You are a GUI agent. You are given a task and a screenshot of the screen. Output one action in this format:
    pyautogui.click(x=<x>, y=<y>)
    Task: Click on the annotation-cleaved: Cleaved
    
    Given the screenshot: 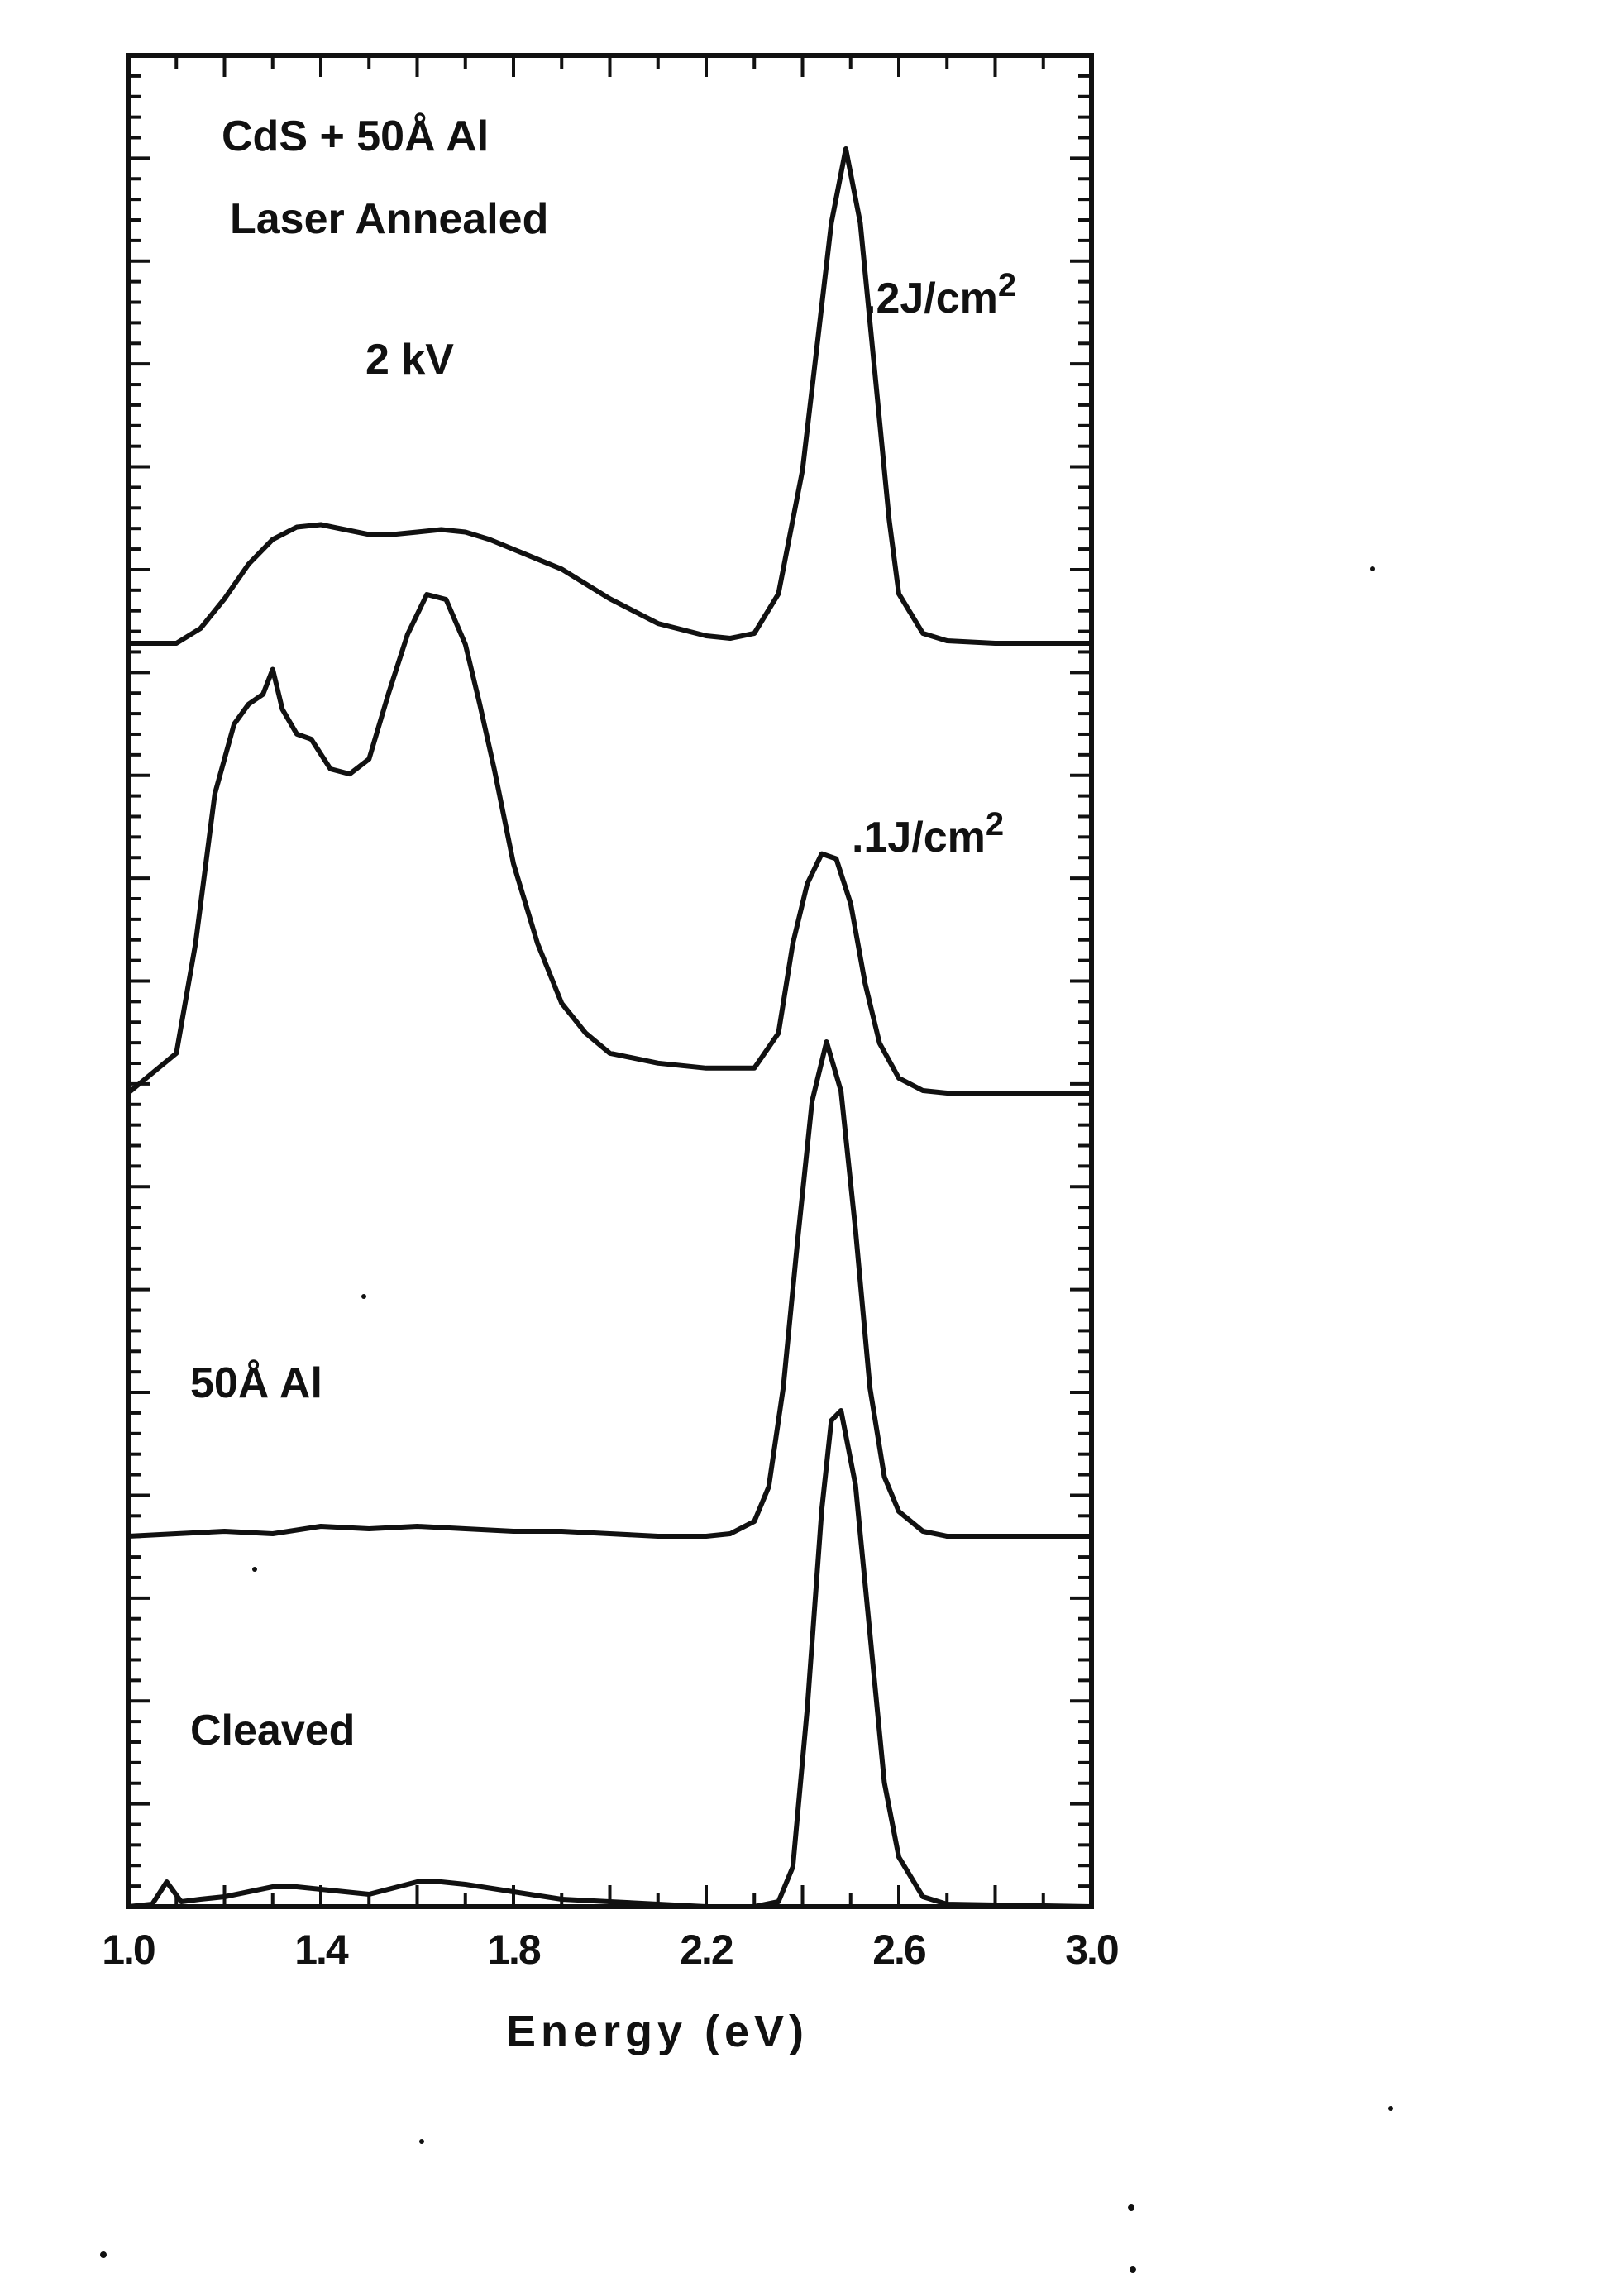 What is the action you would take?
    pyautogui.click(x=273, y=1731)
    